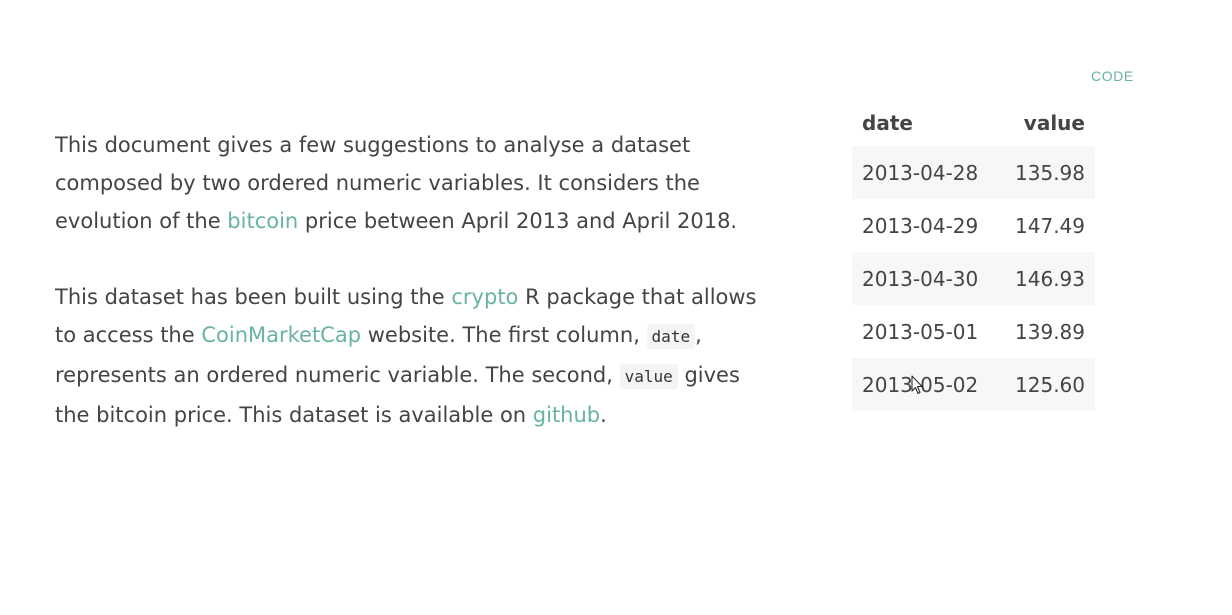 The image size is (1232, 615). I want to click on p2-text-1: This dataset has been built using the, so click(253, 297).